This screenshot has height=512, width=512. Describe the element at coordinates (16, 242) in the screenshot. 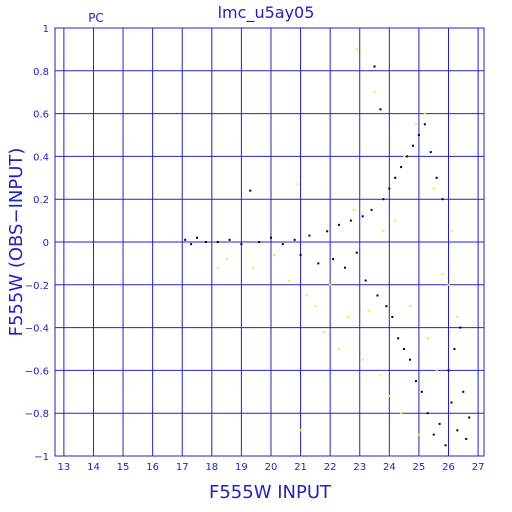

I see `y-axis-label: F555W (OBS−INPUT)` at that location.